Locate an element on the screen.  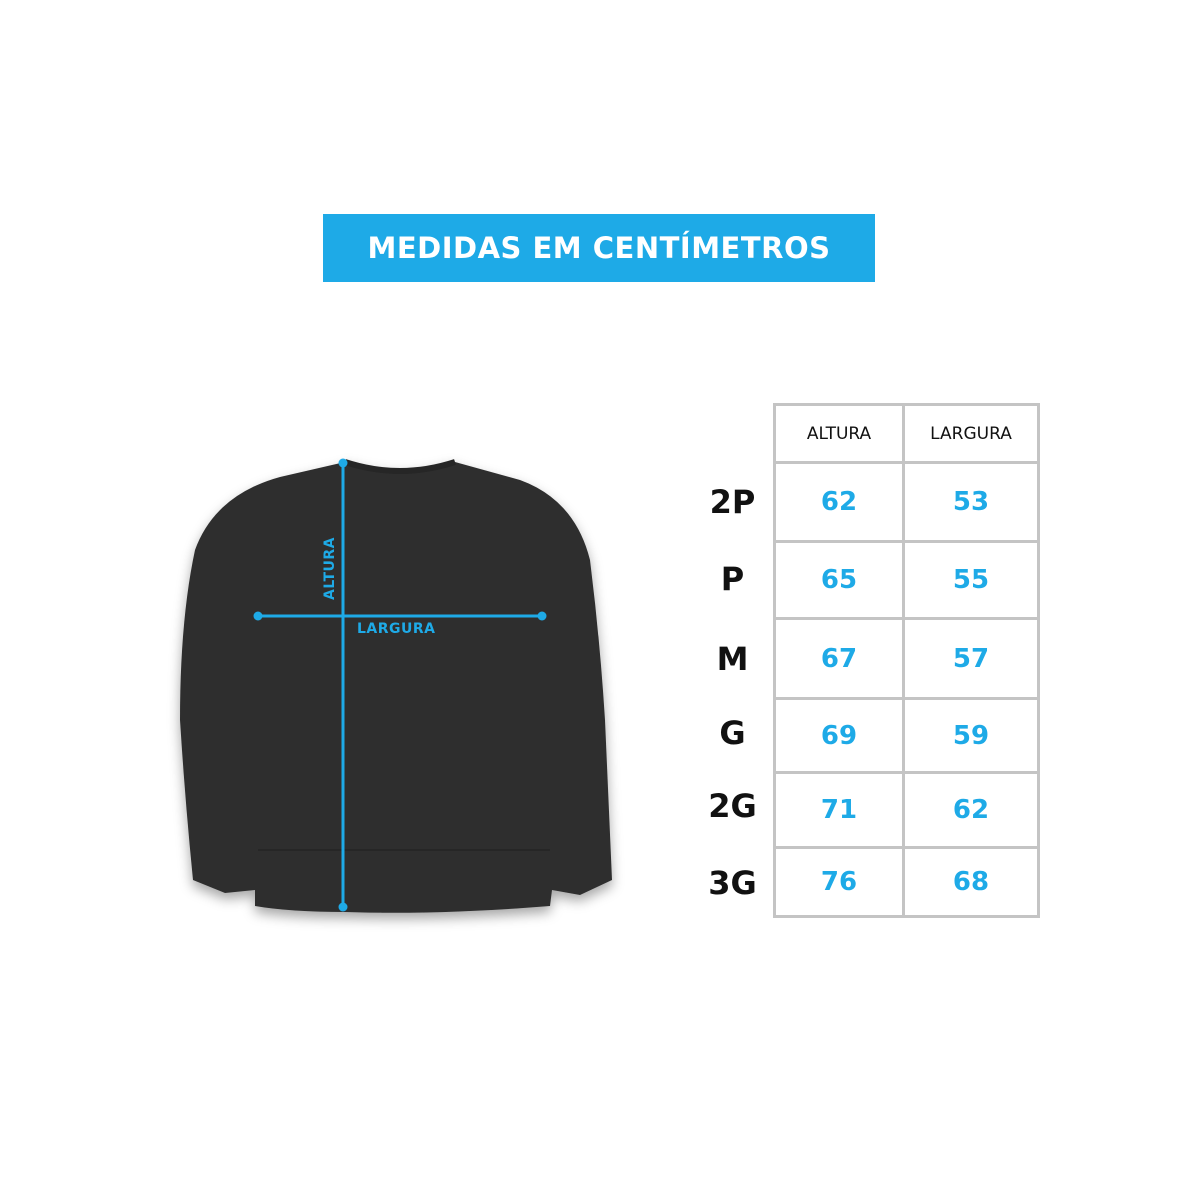
table-row: 67 57 is located at coordinates (906, 658).